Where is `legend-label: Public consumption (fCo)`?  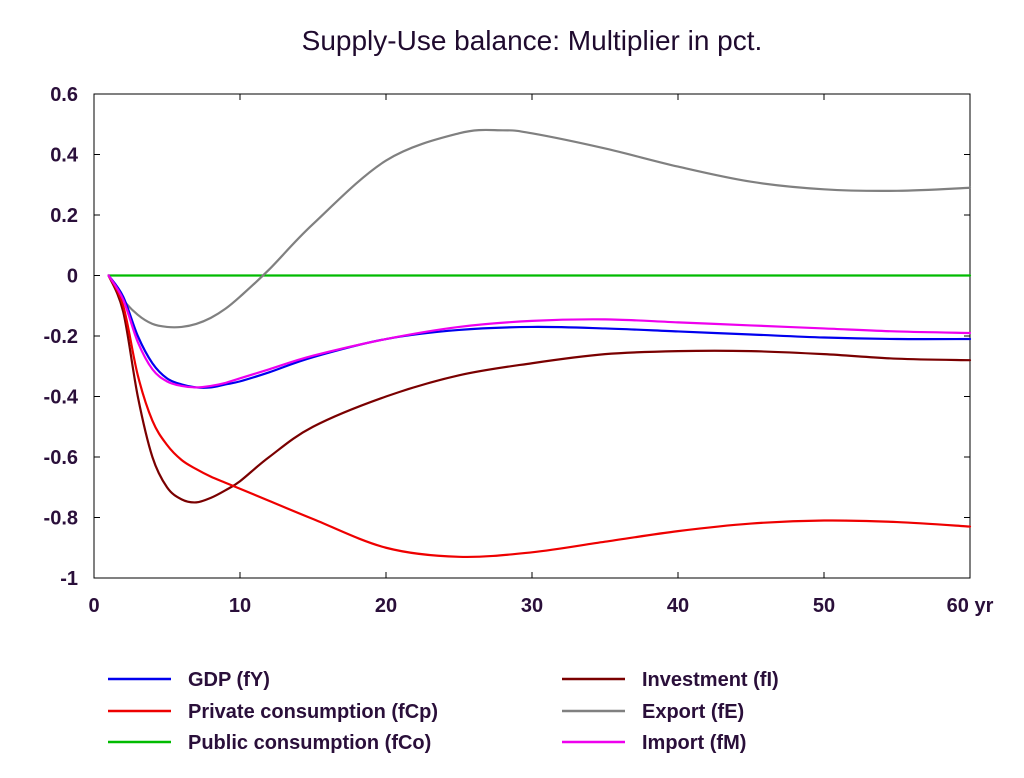 legend-label: Public consumption (fCo) is located at coordinates (309, 743).